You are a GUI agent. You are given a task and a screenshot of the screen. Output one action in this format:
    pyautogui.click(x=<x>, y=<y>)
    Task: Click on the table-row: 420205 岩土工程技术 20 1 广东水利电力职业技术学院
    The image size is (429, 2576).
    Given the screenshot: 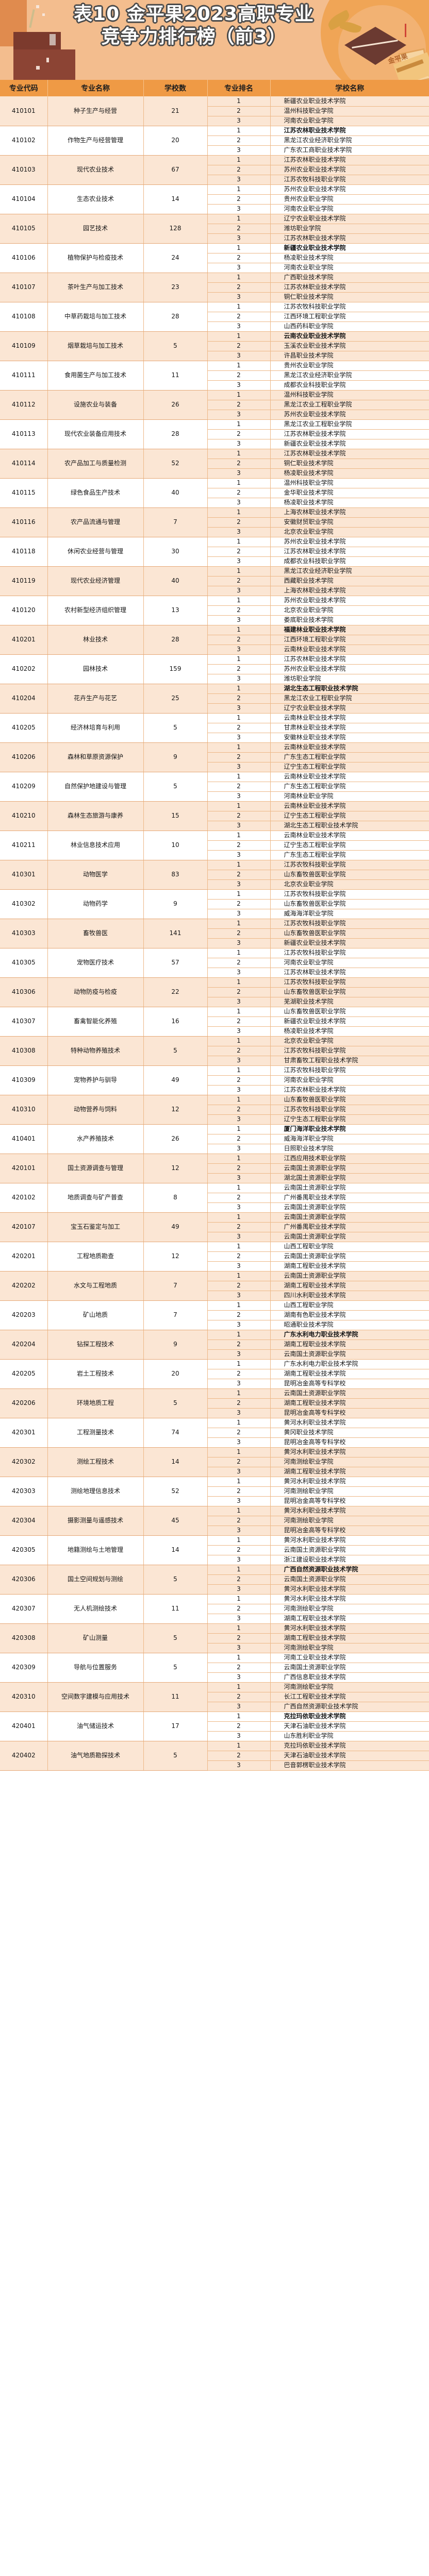 What is the action you would take?
    pyautogui.click(x=214, y=1374)
    